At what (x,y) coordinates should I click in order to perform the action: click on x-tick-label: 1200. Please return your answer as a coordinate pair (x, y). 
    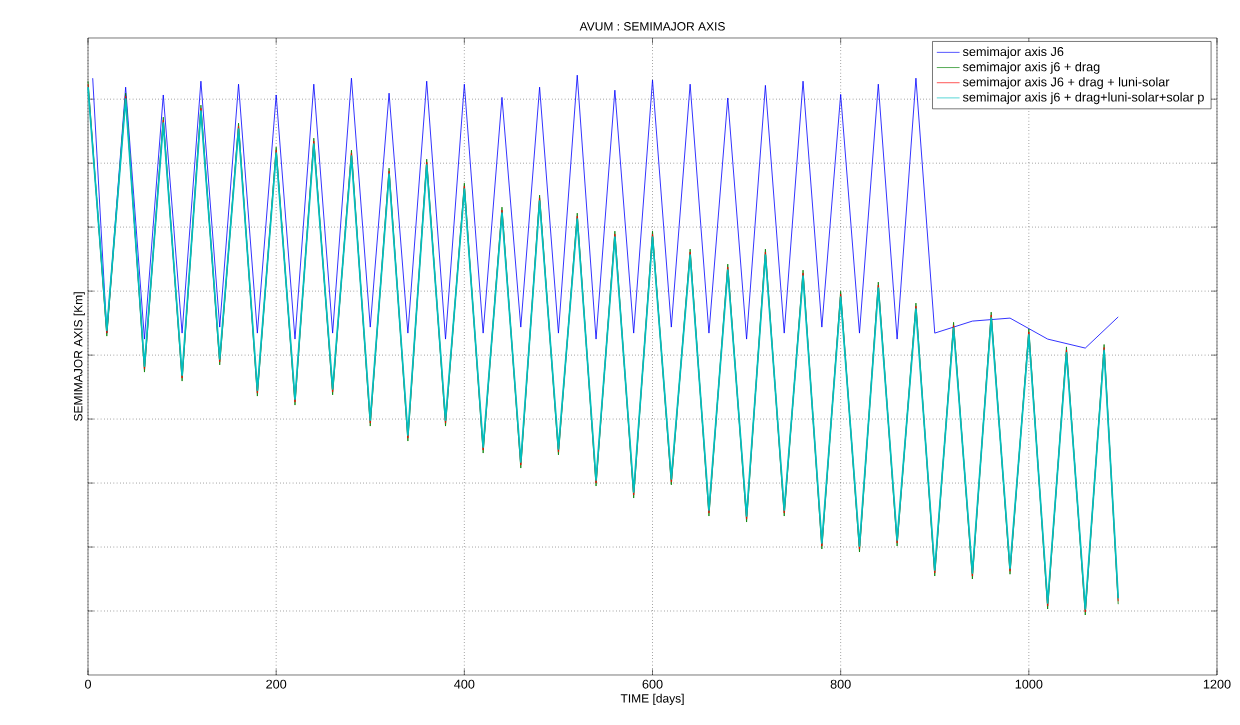
    Looking at the image, I should click on (1217, 684).